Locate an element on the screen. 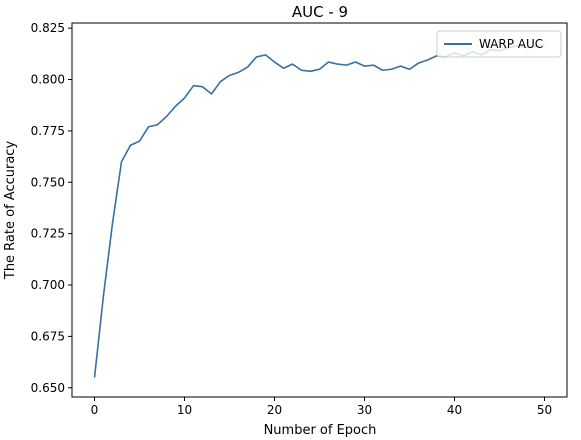  legend: WARP AUC is located at coordinates (499, 44).